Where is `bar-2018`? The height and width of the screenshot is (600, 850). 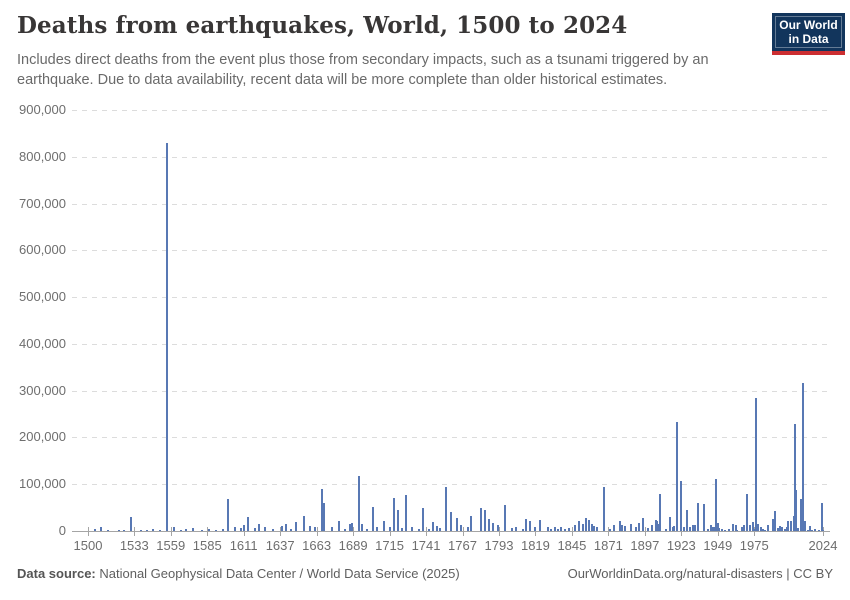
bar-2018 is located at coordinates (814, 530).